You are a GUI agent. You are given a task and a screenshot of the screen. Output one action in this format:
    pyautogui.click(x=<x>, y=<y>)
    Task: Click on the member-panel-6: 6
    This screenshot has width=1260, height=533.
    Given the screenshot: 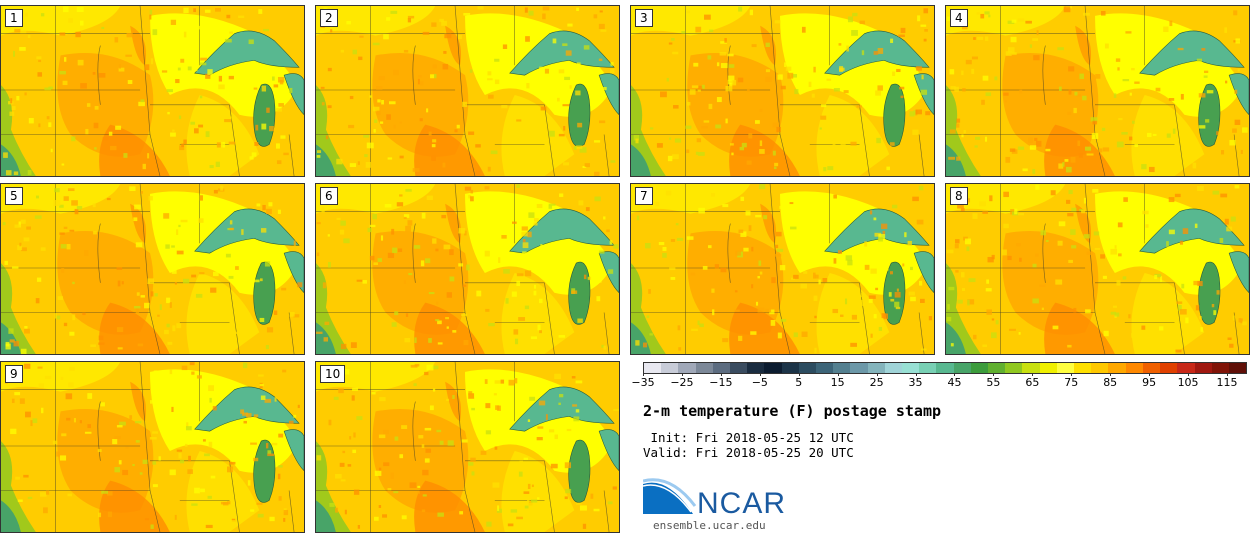 What is the action you would take?
    pyautogui.click(x=467, y=269)
    